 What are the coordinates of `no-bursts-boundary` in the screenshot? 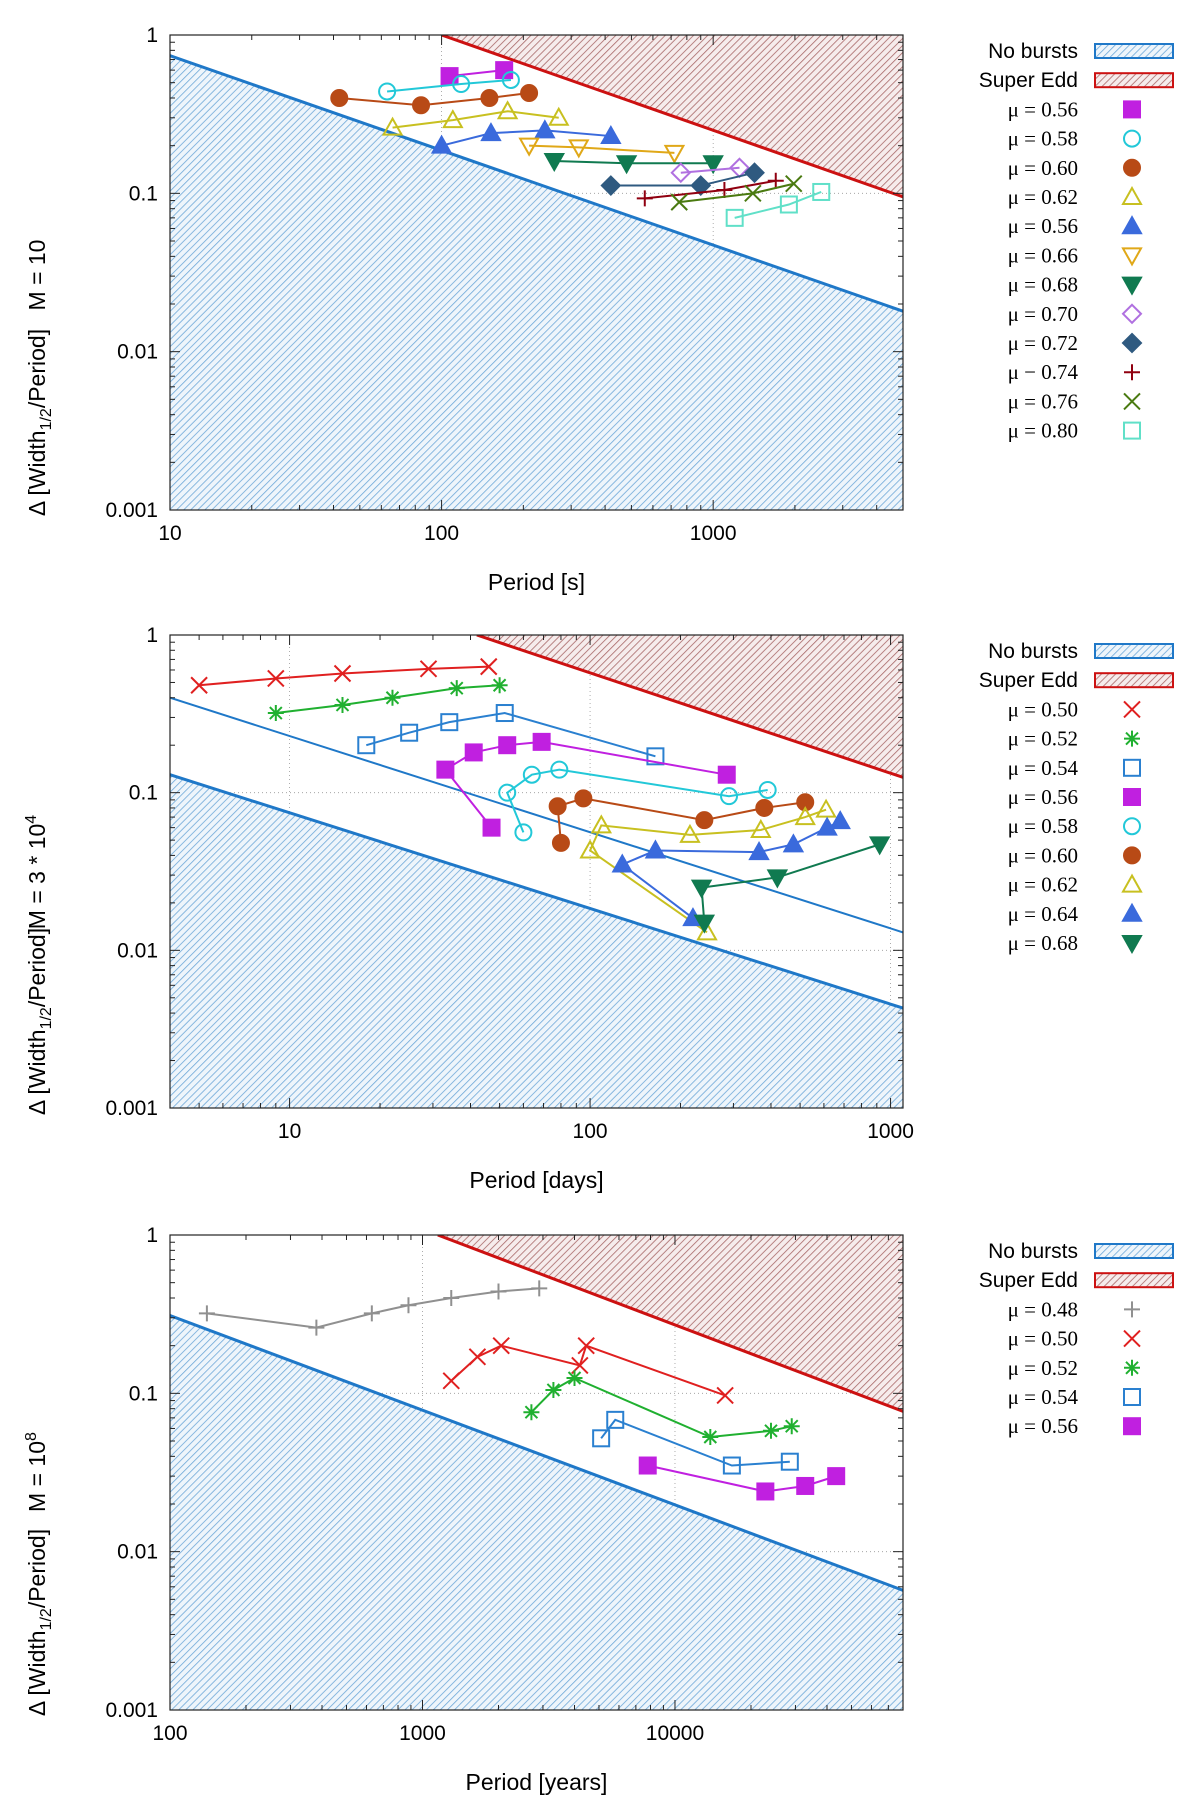 It's located at (536, 1453).